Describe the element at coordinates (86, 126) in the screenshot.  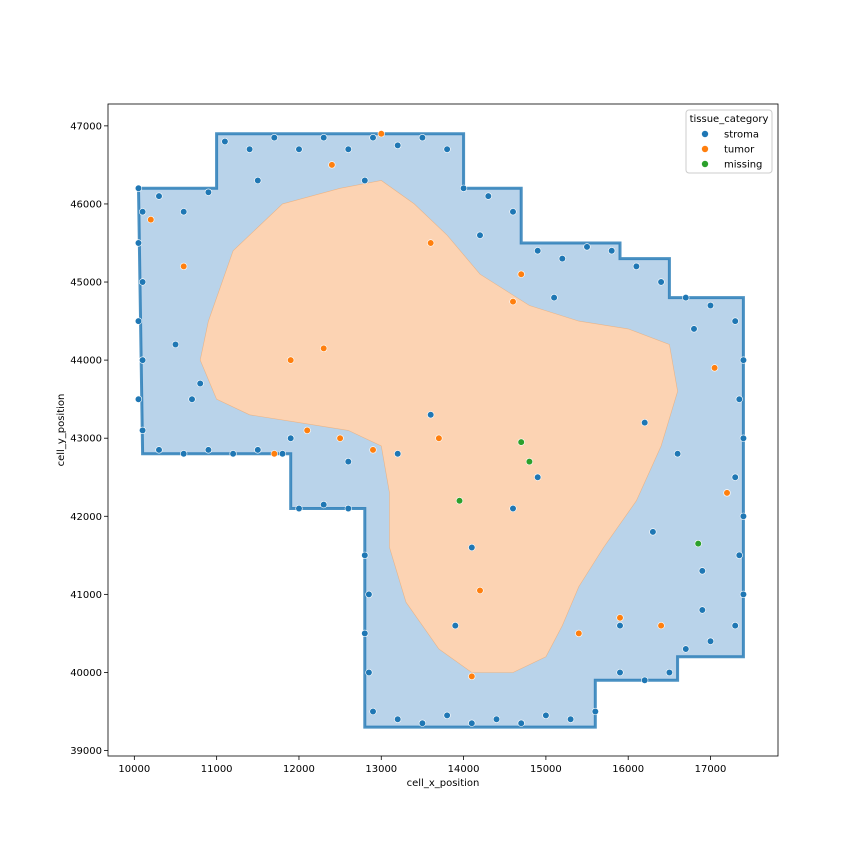
I see `y-tick-label: 47000` at that location.